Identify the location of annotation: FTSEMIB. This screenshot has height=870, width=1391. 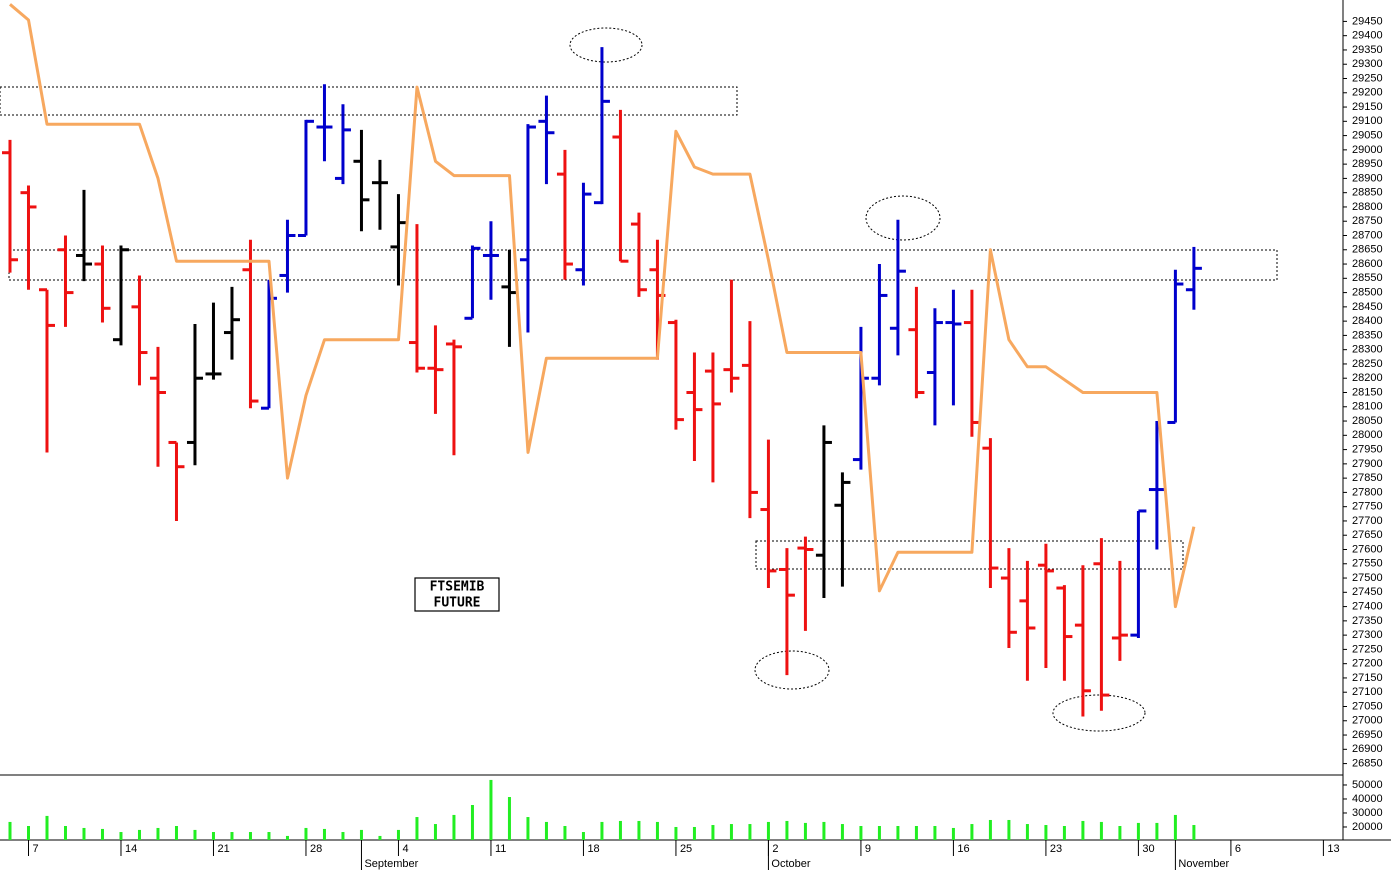
(457, 587).